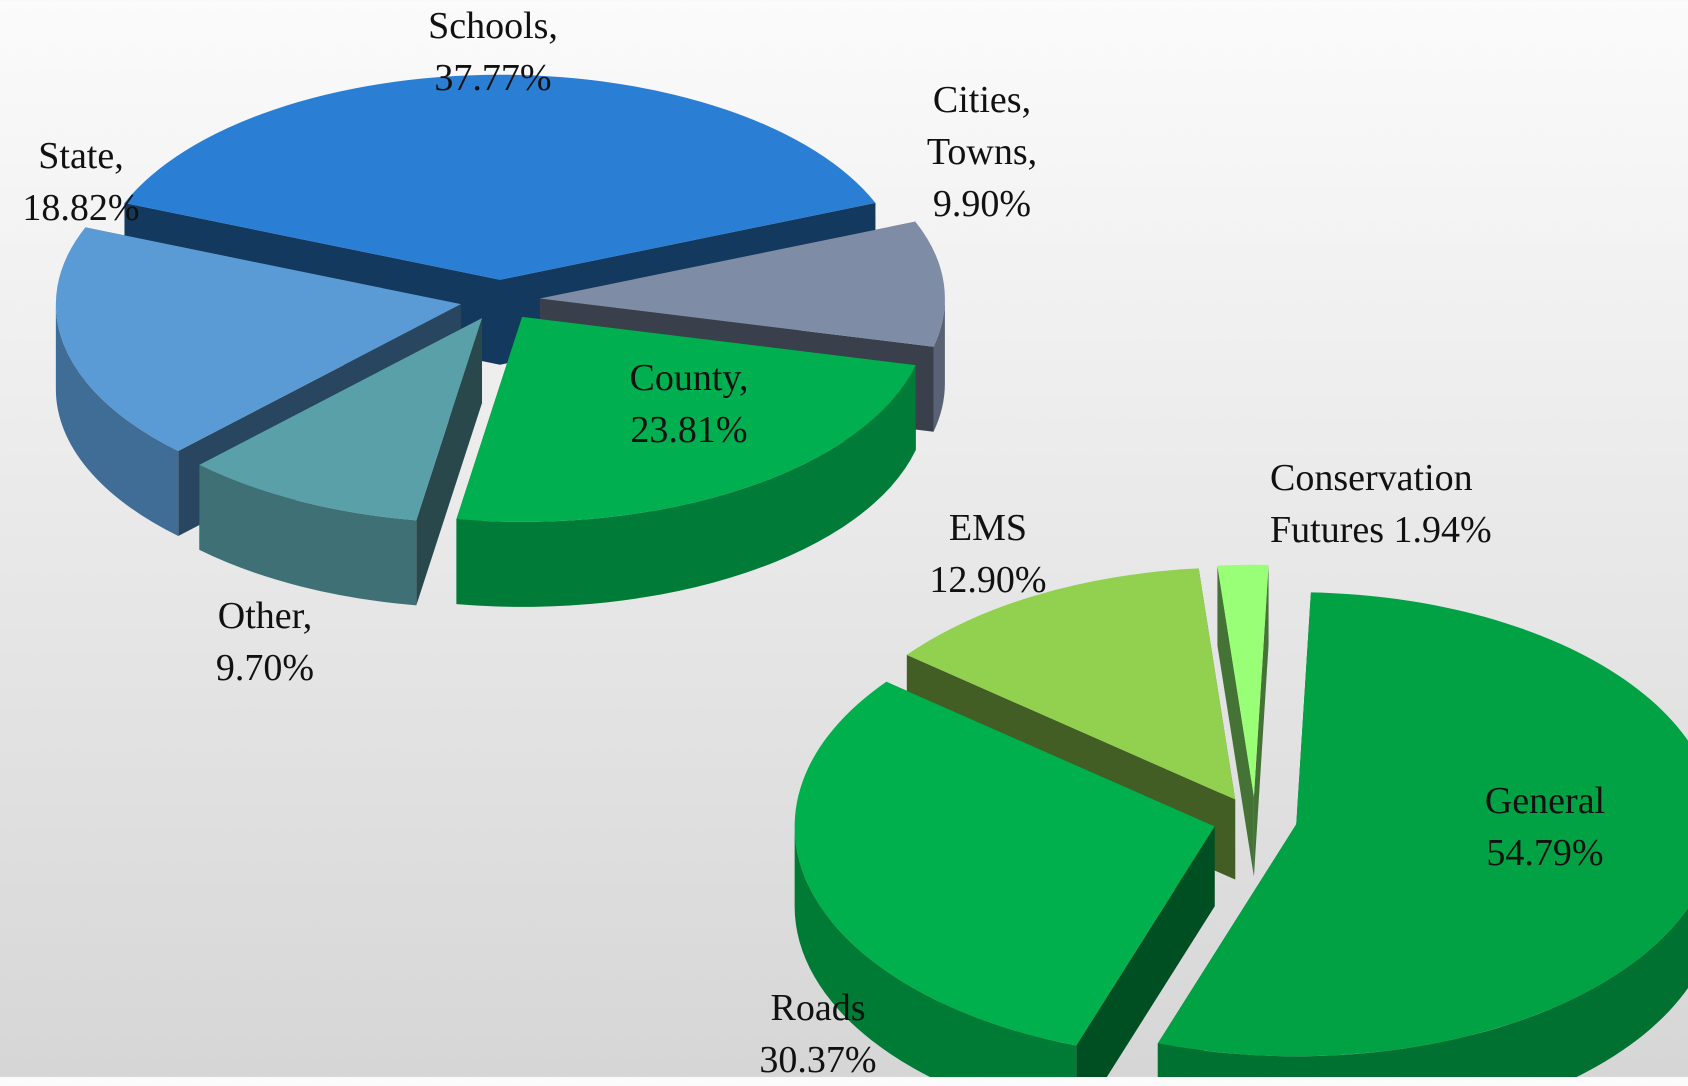 Image resolution: width=1688 pixels, height=1086 pixels. I want to click on category-label: Conservation Futures, so click(1371, 504).